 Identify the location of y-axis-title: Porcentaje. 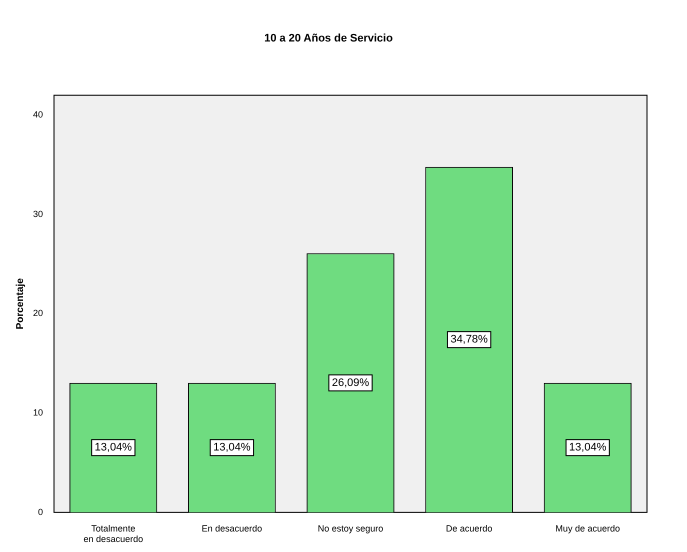
(20, 304).